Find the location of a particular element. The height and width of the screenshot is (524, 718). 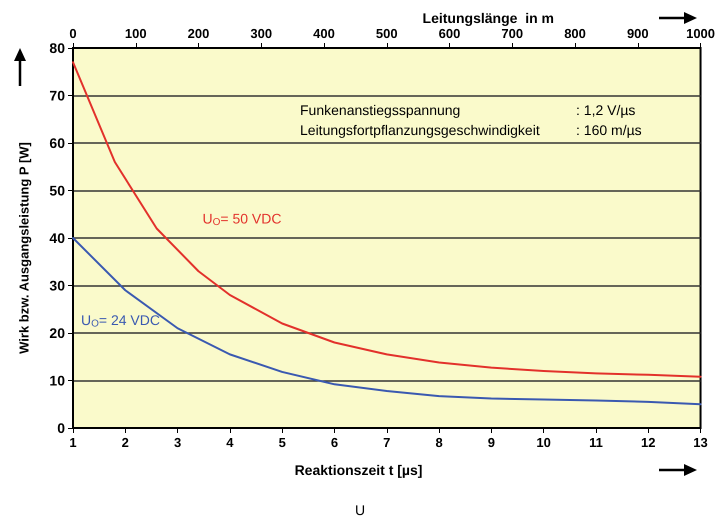

text: Funkenanstiegsspannung : 1,2 V/µs is located at coordinates (468, 110).